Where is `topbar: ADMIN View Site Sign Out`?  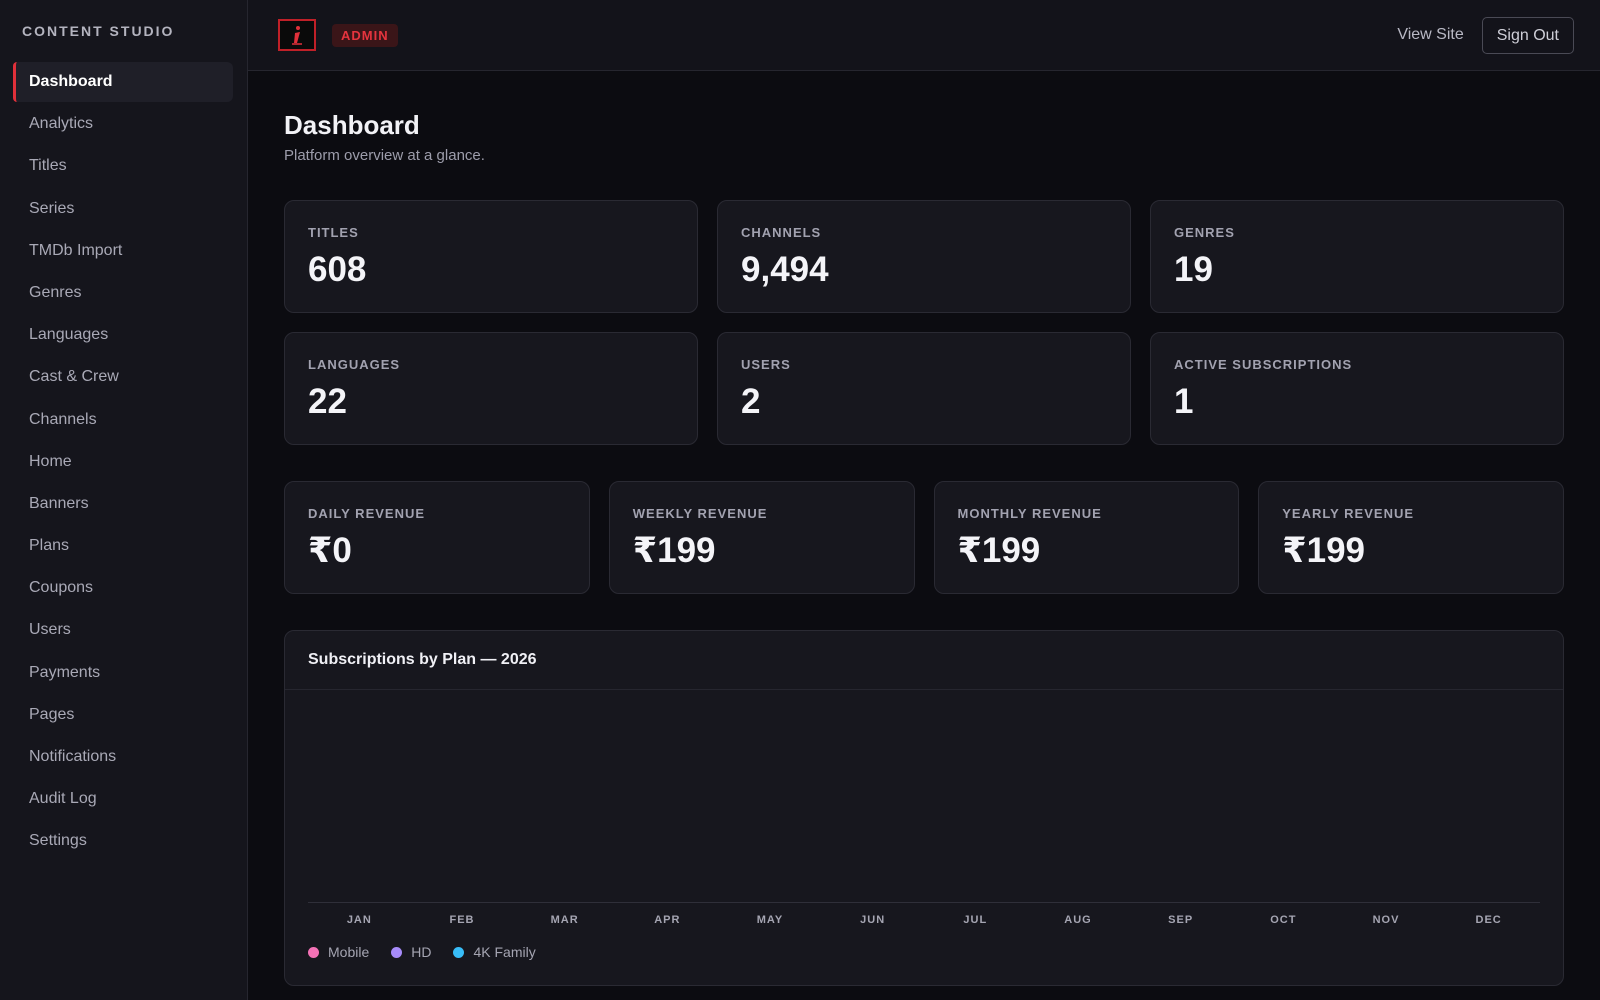 topbar: ADMIN View Site Sign Out is located at coordinates (924, 35).